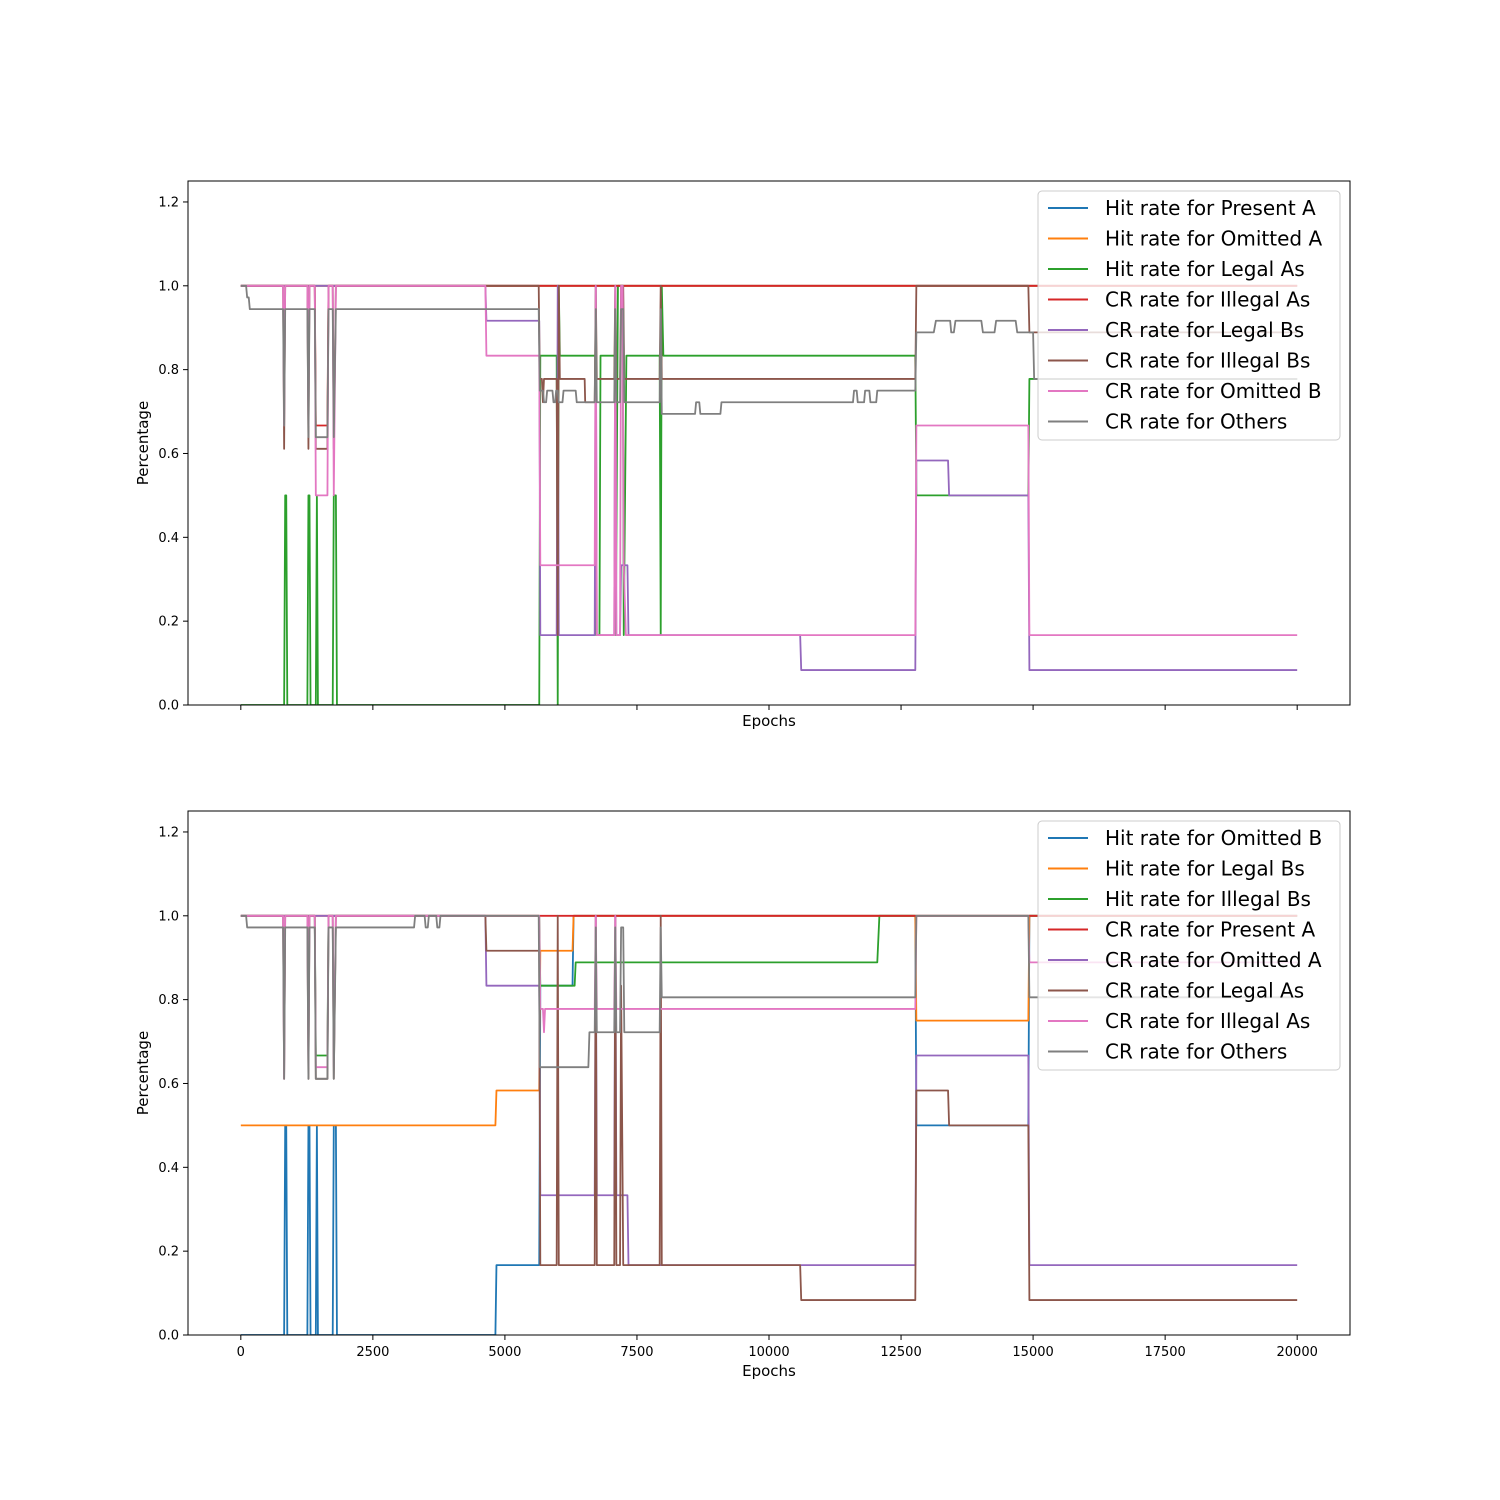 Image resolution: width=1500 pixels, height=1500 pixels. I want to click on legend-entry: CR rate for Omitted A, so click(1213, 960).